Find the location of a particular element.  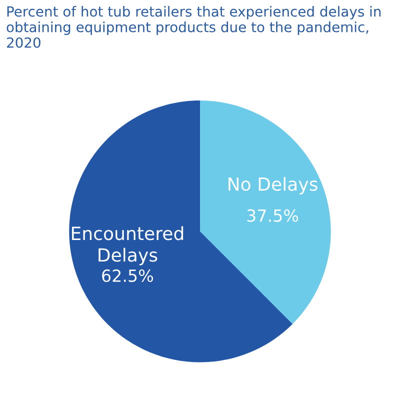

slice-label: No Delays is located at coordinates (273, 185).